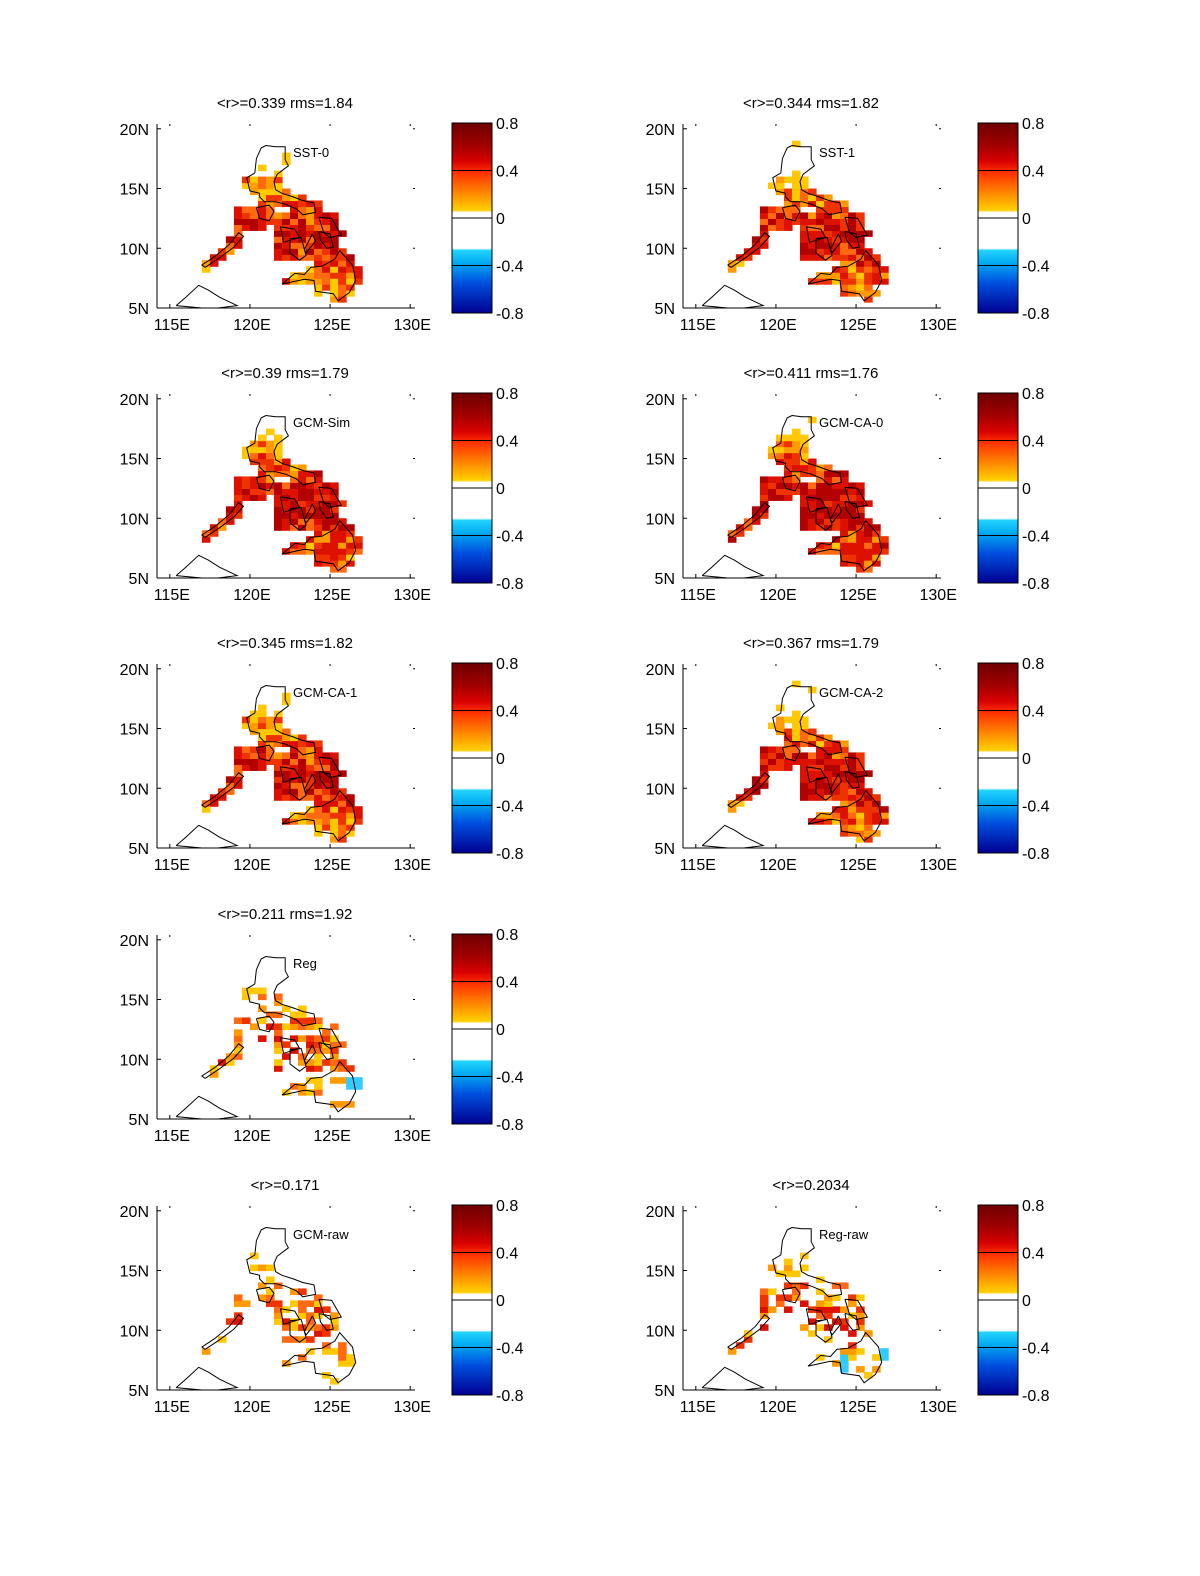 Image resolution: width=1200 pixels, height=1576 pixels. What do you see at coordinates (1033, 1206) in the screenshot?
I see `colorbar-tick-label: 0.8` at bounding box center [1033, 1206].